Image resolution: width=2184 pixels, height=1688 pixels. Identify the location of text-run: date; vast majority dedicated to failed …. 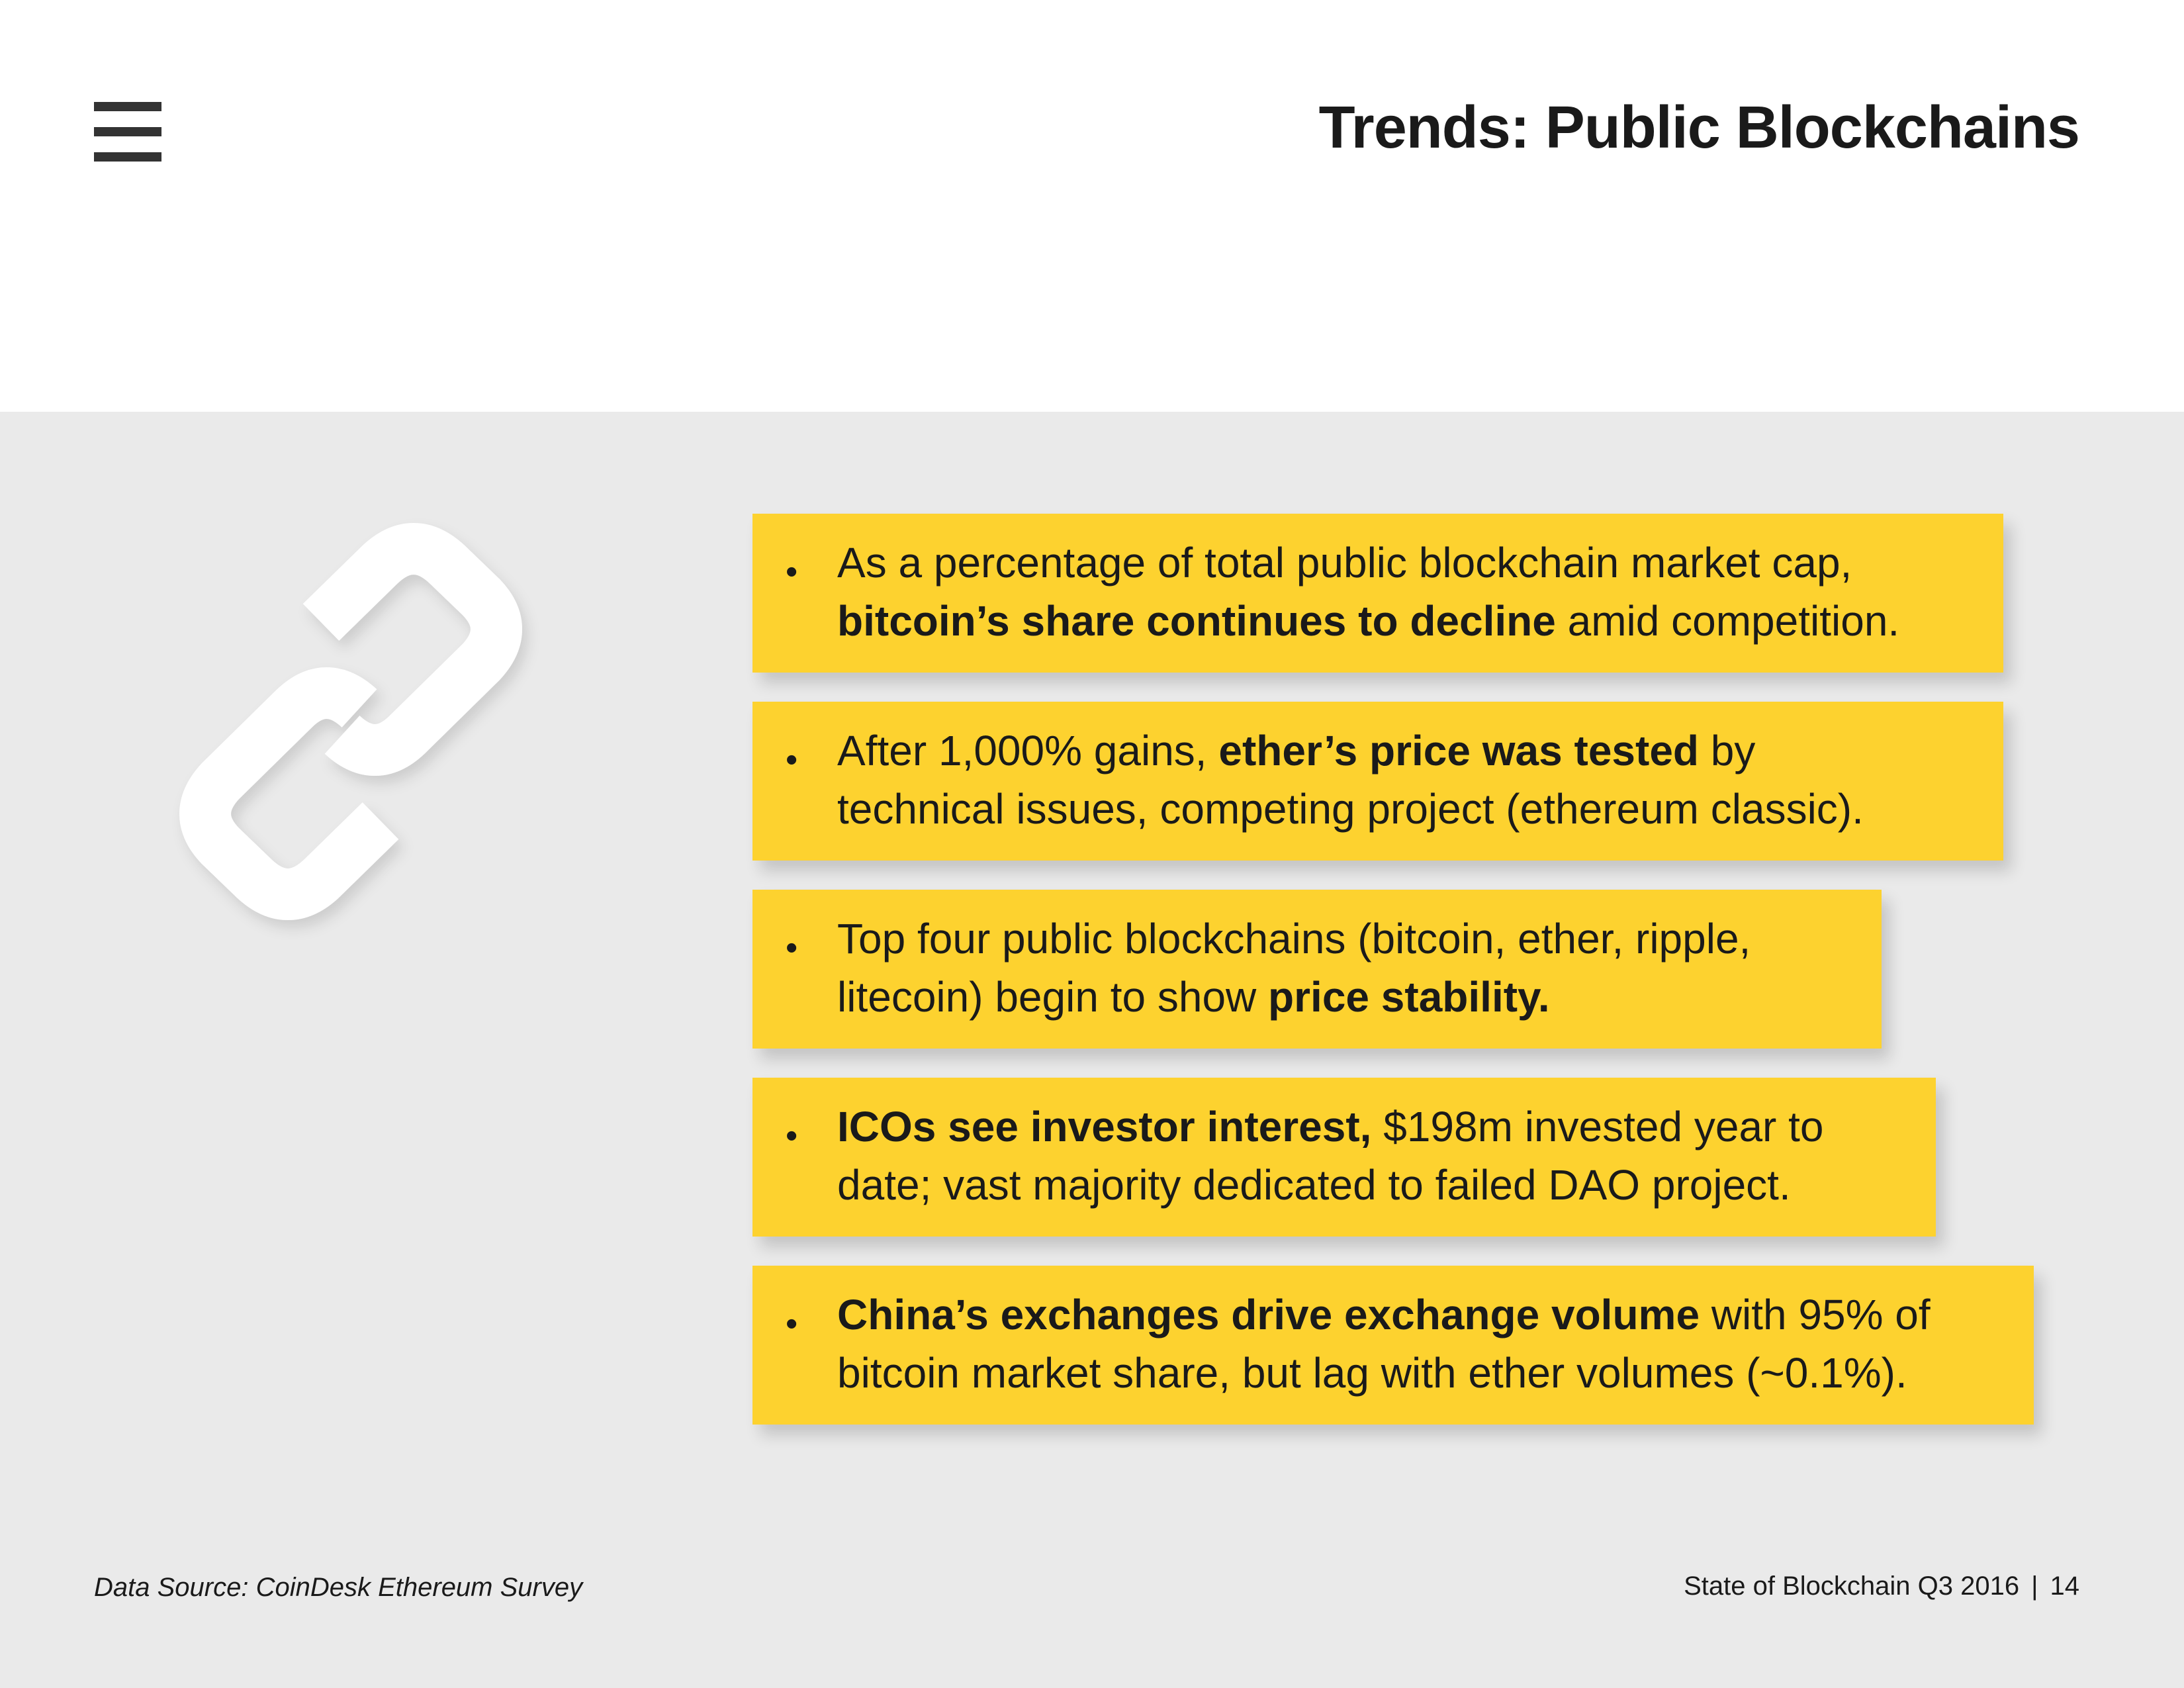
(1314, 1185).